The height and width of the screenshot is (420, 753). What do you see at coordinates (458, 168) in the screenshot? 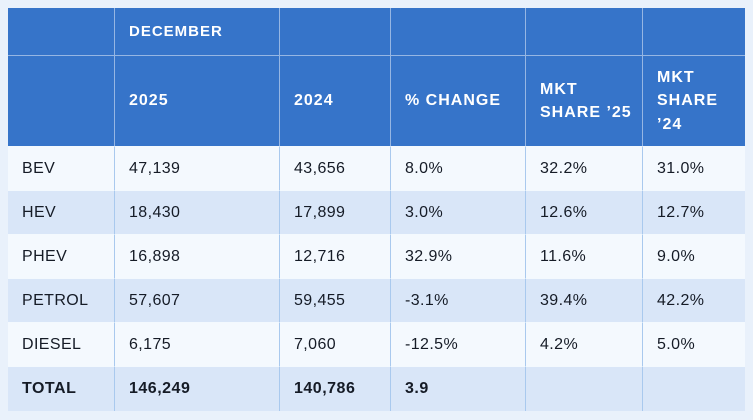
I see `cell-pct-change: 8.0%` at bounding box center [458, 168].